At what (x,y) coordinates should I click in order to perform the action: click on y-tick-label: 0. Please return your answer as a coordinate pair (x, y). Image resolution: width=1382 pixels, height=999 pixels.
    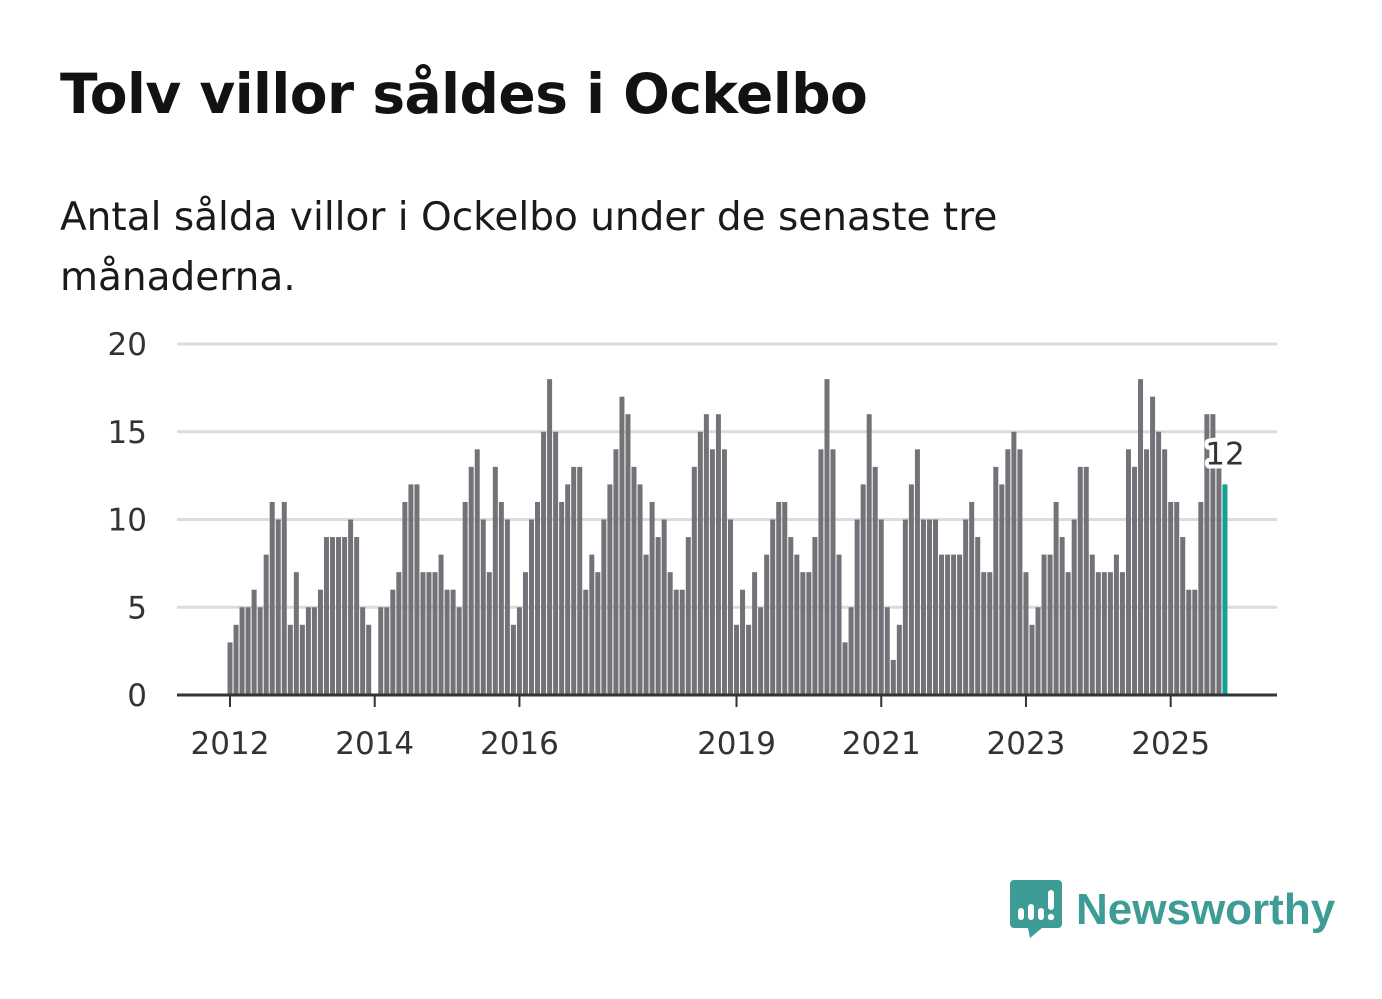
    Looking at the image, I should click on (137, 696).